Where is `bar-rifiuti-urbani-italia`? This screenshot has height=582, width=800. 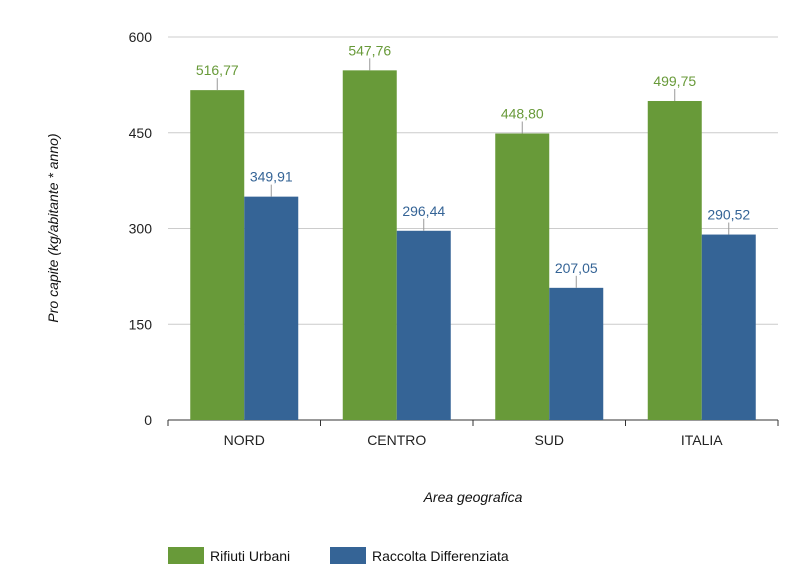 bar-rifiuti-urbani-italia is located at coordinates (674, 260).